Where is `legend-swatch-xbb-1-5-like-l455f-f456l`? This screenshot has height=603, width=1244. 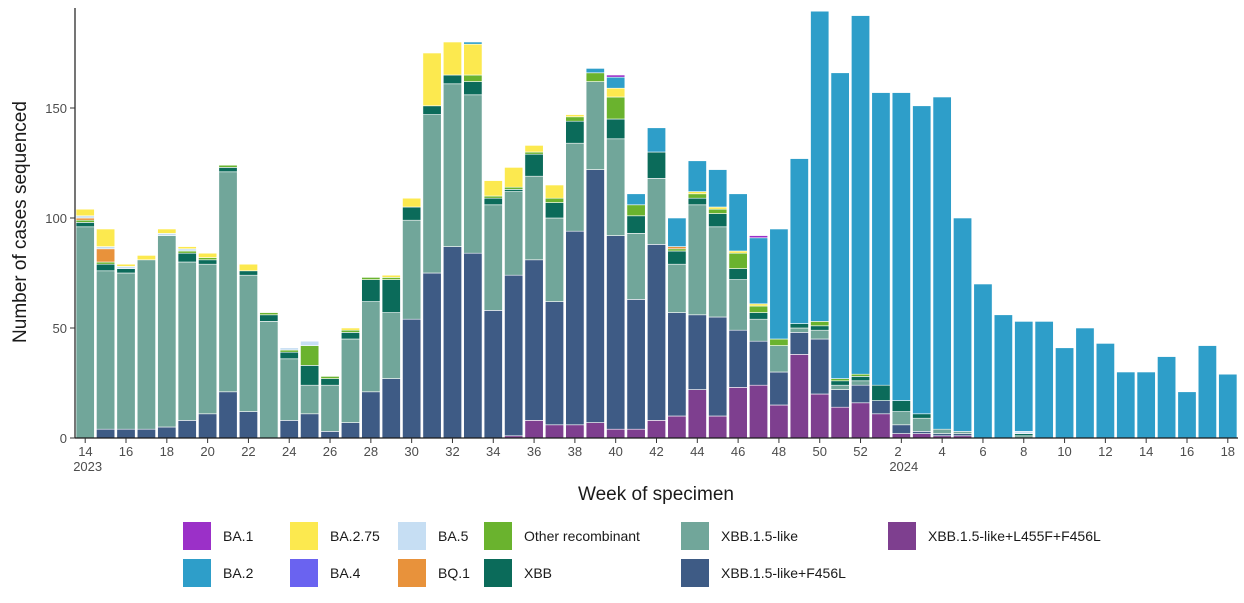
legend-swatch-xbb-1-5-like-l455f-f456l is located at coordinates (902, 536).